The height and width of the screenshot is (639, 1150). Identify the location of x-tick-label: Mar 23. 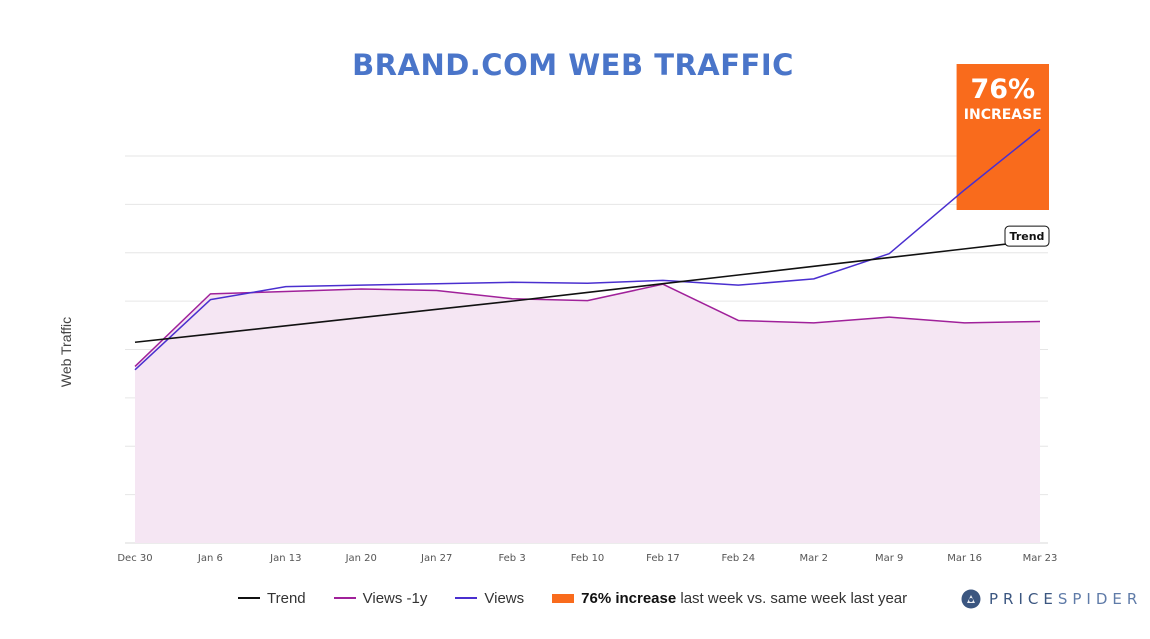
(1040, 558).